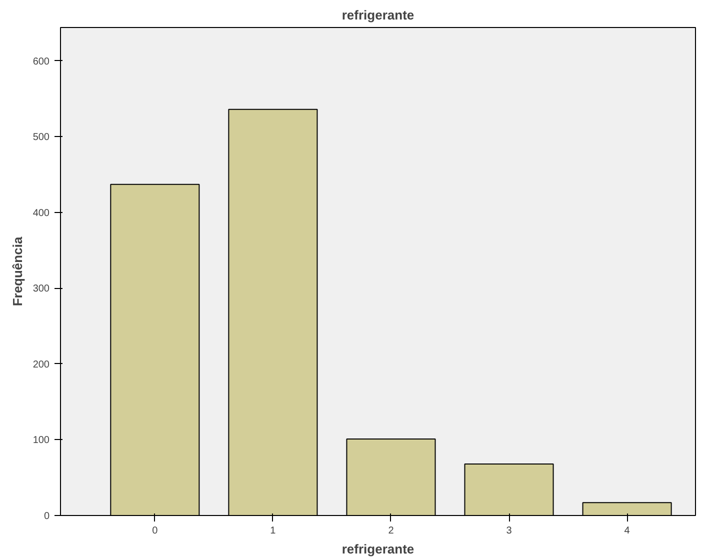 Image resolution: width=705 pixels, height=559 pixels. I want to click on y-tick-label: 200, so click(41, 364).